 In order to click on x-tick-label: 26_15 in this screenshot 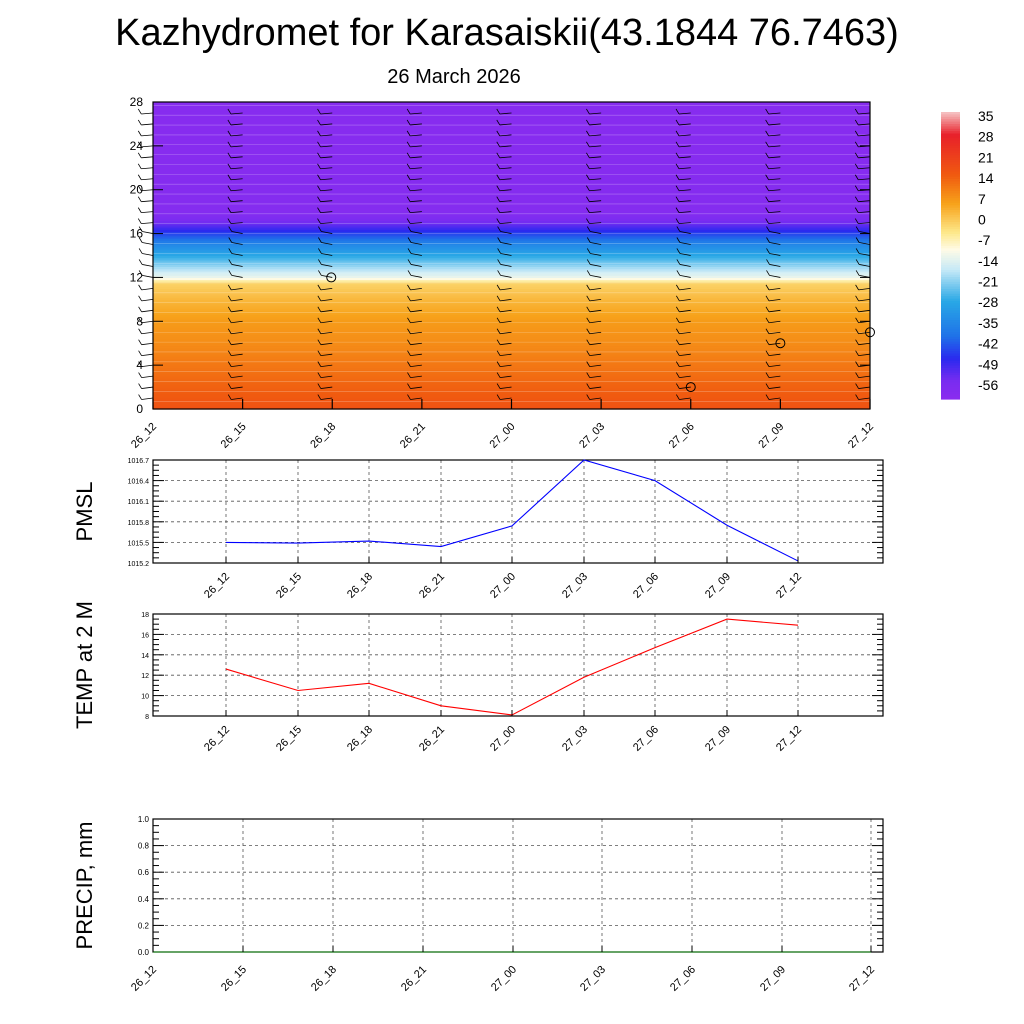, I will do `click(234, 979)`.